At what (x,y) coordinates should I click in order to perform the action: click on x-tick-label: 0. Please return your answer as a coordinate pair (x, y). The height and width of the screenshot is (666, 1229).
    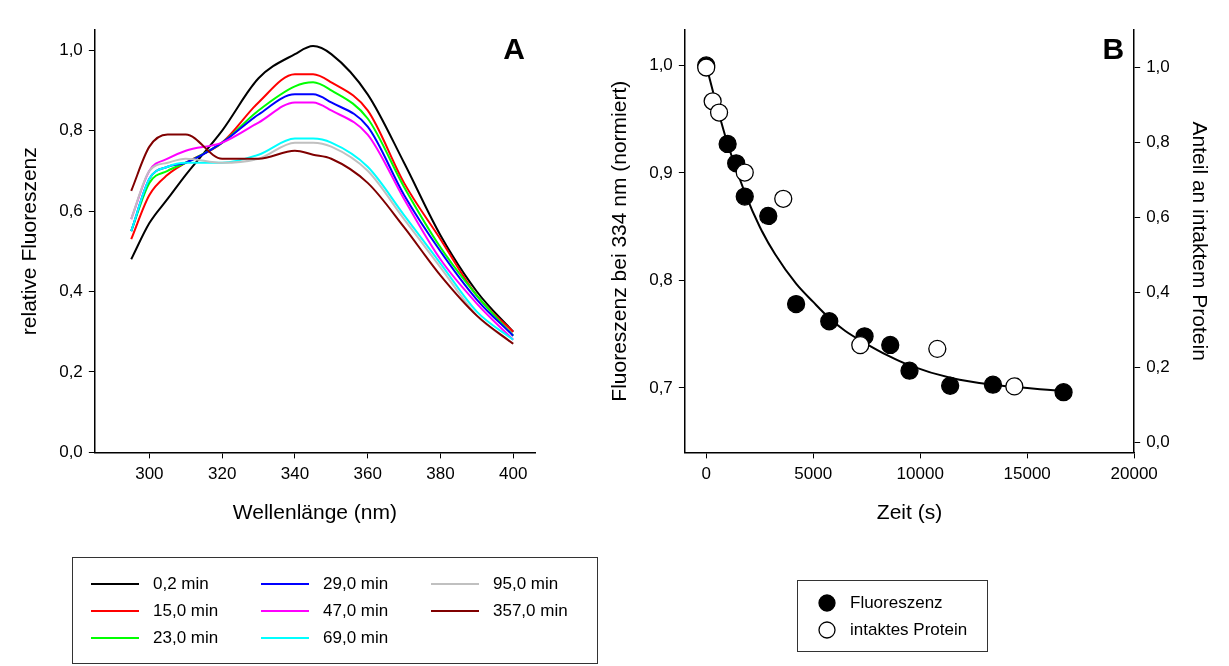
    Looking at the image, I should click on (706, 474).